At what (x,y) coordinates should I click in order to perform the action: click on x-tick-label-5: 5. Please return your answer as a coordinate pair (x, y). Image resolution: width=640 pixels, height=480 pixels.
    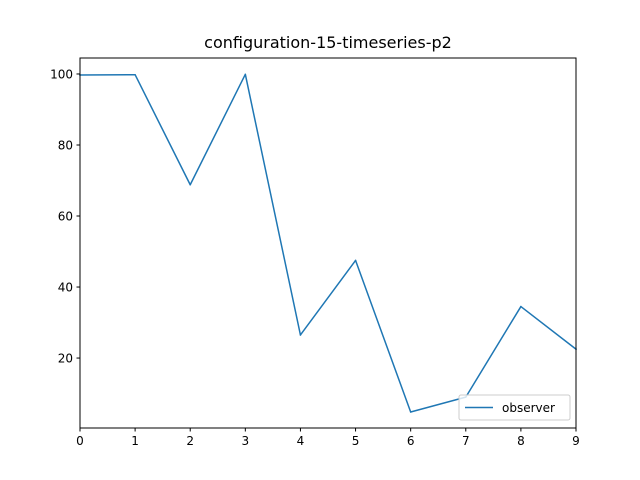
    Looking at the image, I should click on (356, 441).